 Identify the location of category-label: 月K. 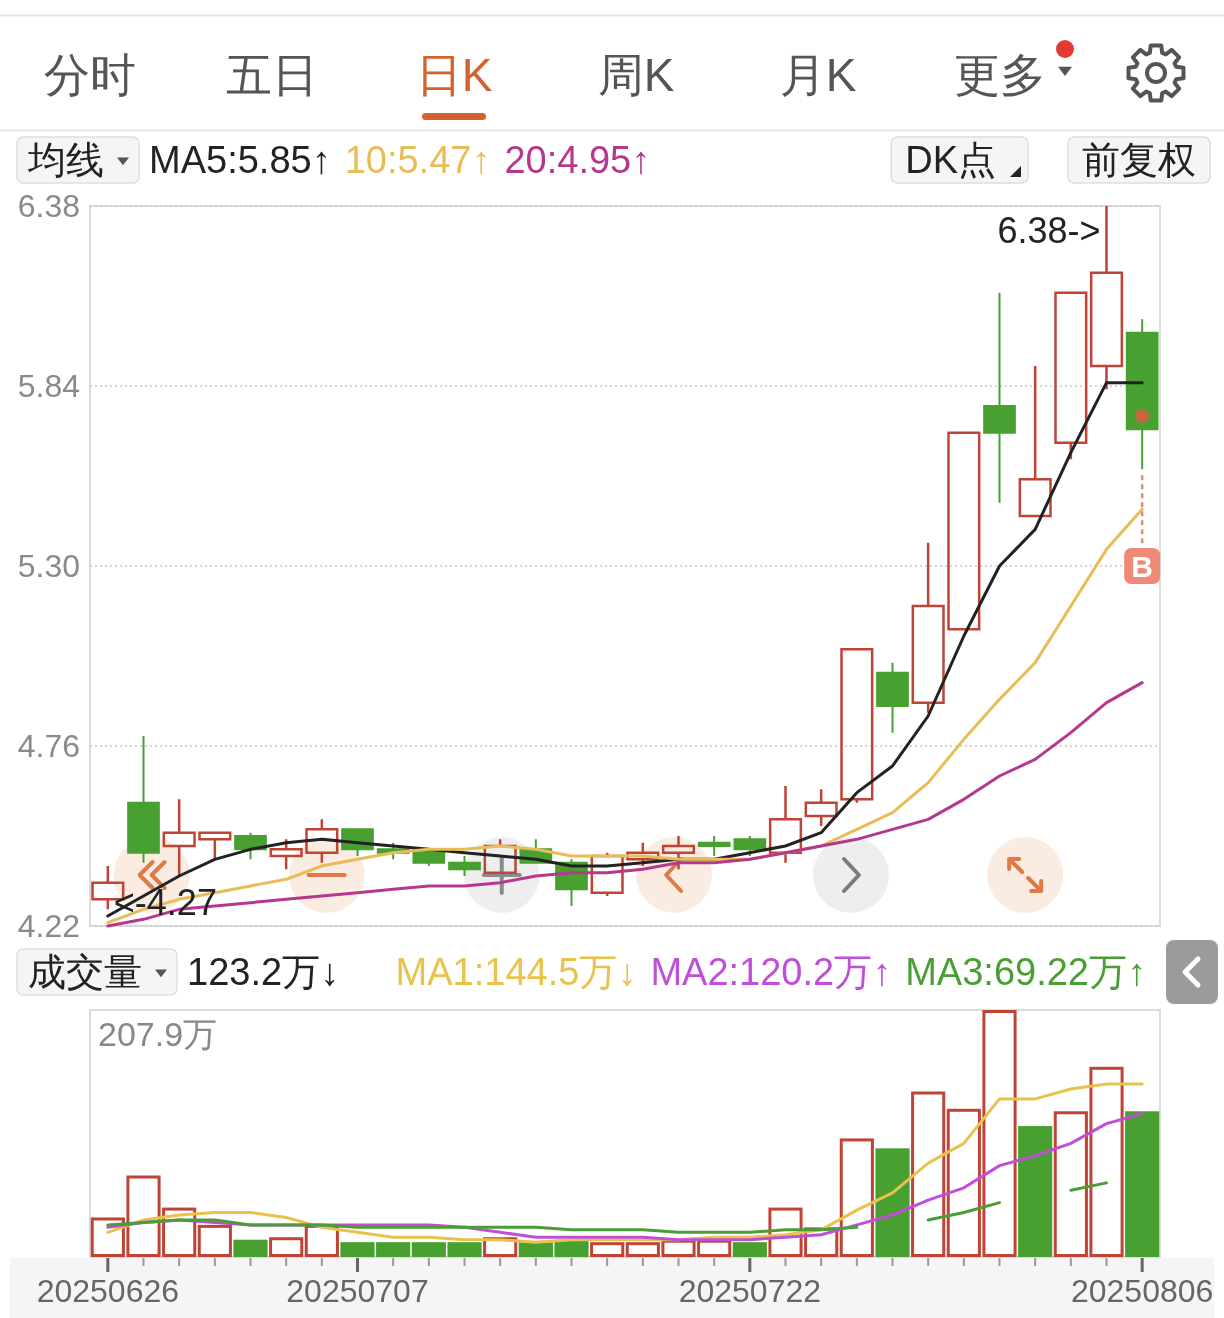
(818, 75).